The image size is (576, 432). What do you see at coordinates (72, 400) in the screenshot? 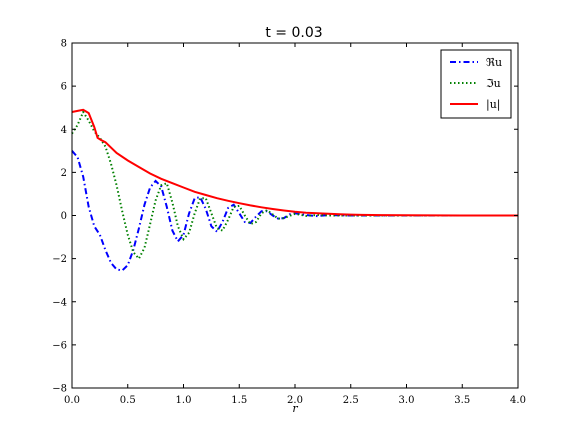
I see `x-tick-label: 0.0` at bounding box center [72, 400].